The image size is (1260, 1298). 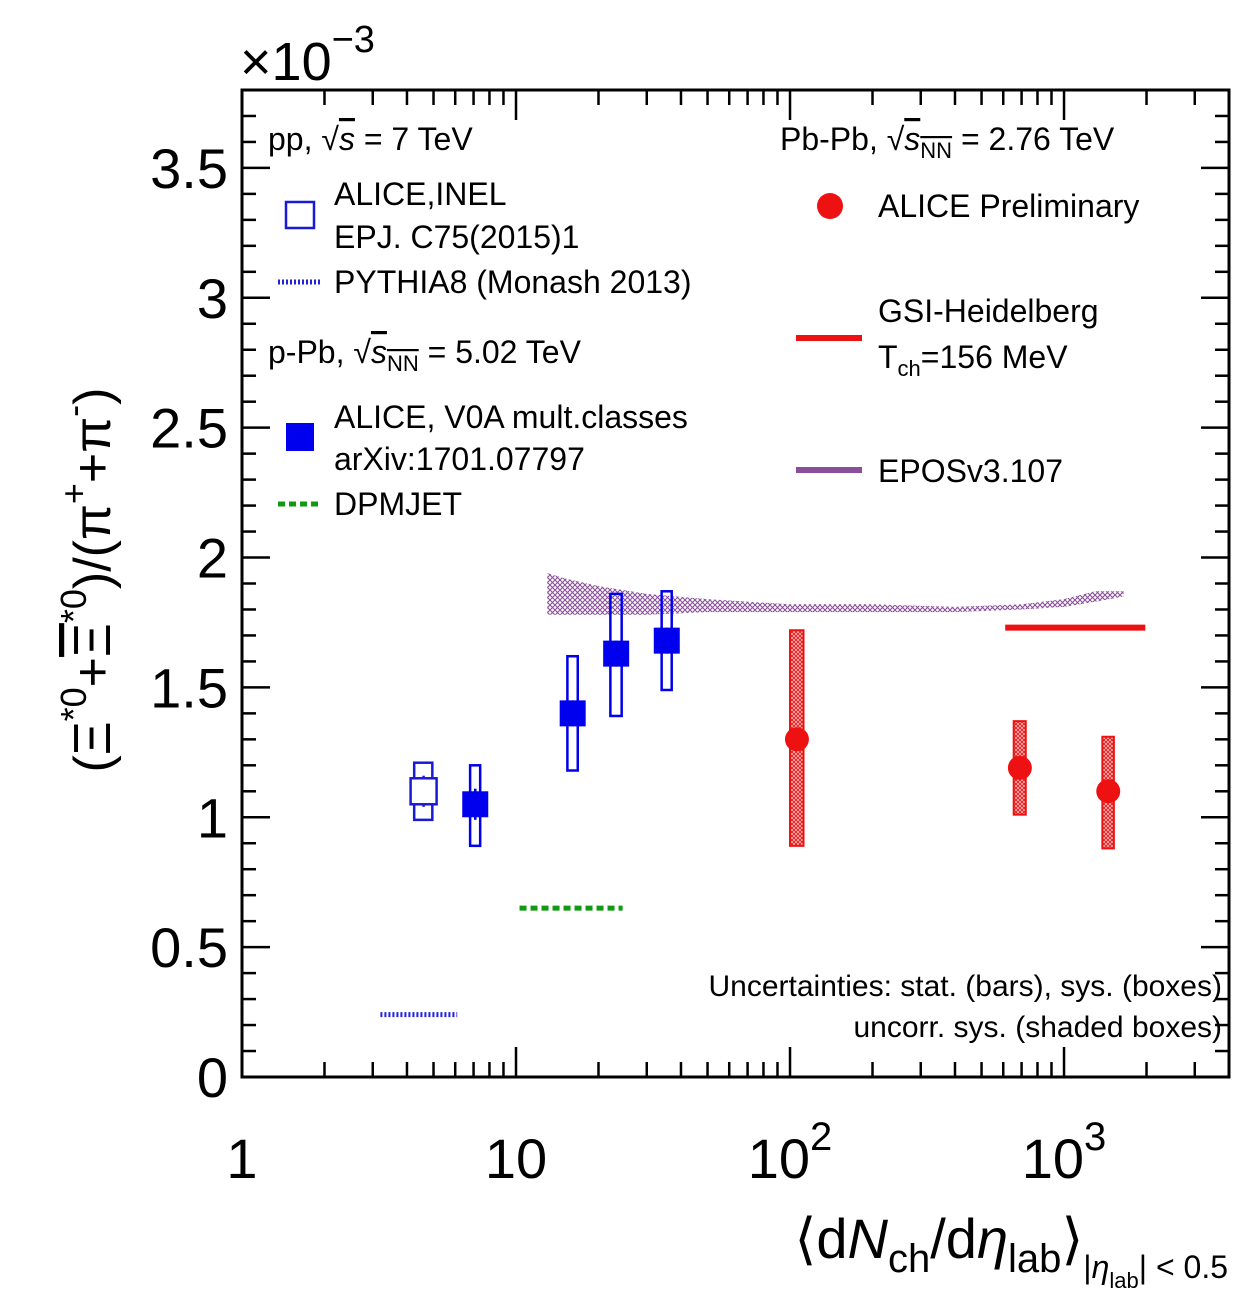 I want to click on x-tick-label: 10, so click(x=516, y=1158).